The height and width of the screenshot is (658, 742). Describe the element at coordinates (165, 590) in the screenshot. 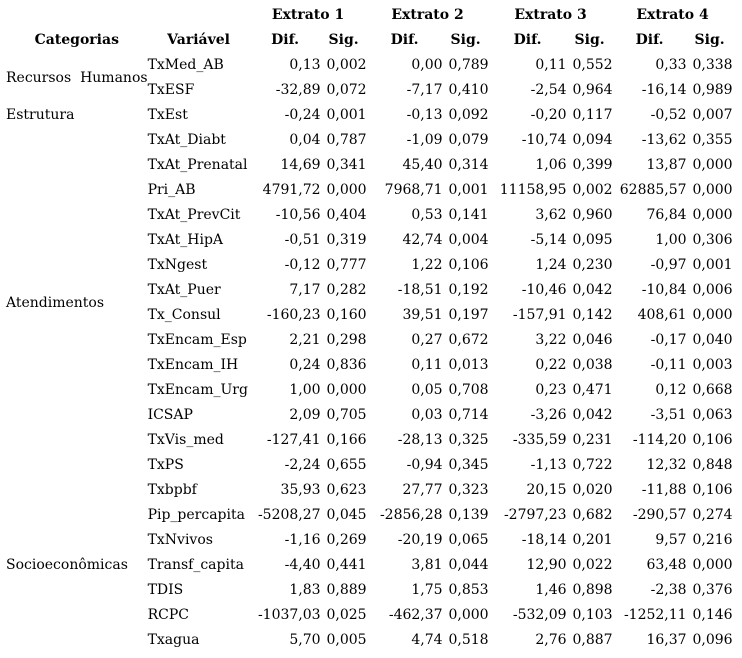

I see `variable-cell: TDIS` at that location.